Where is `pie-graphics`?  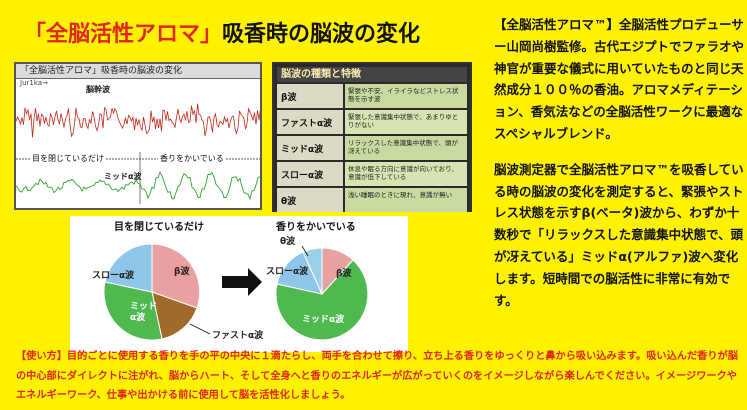
pie-graphics is located at coordinates (236, 292).